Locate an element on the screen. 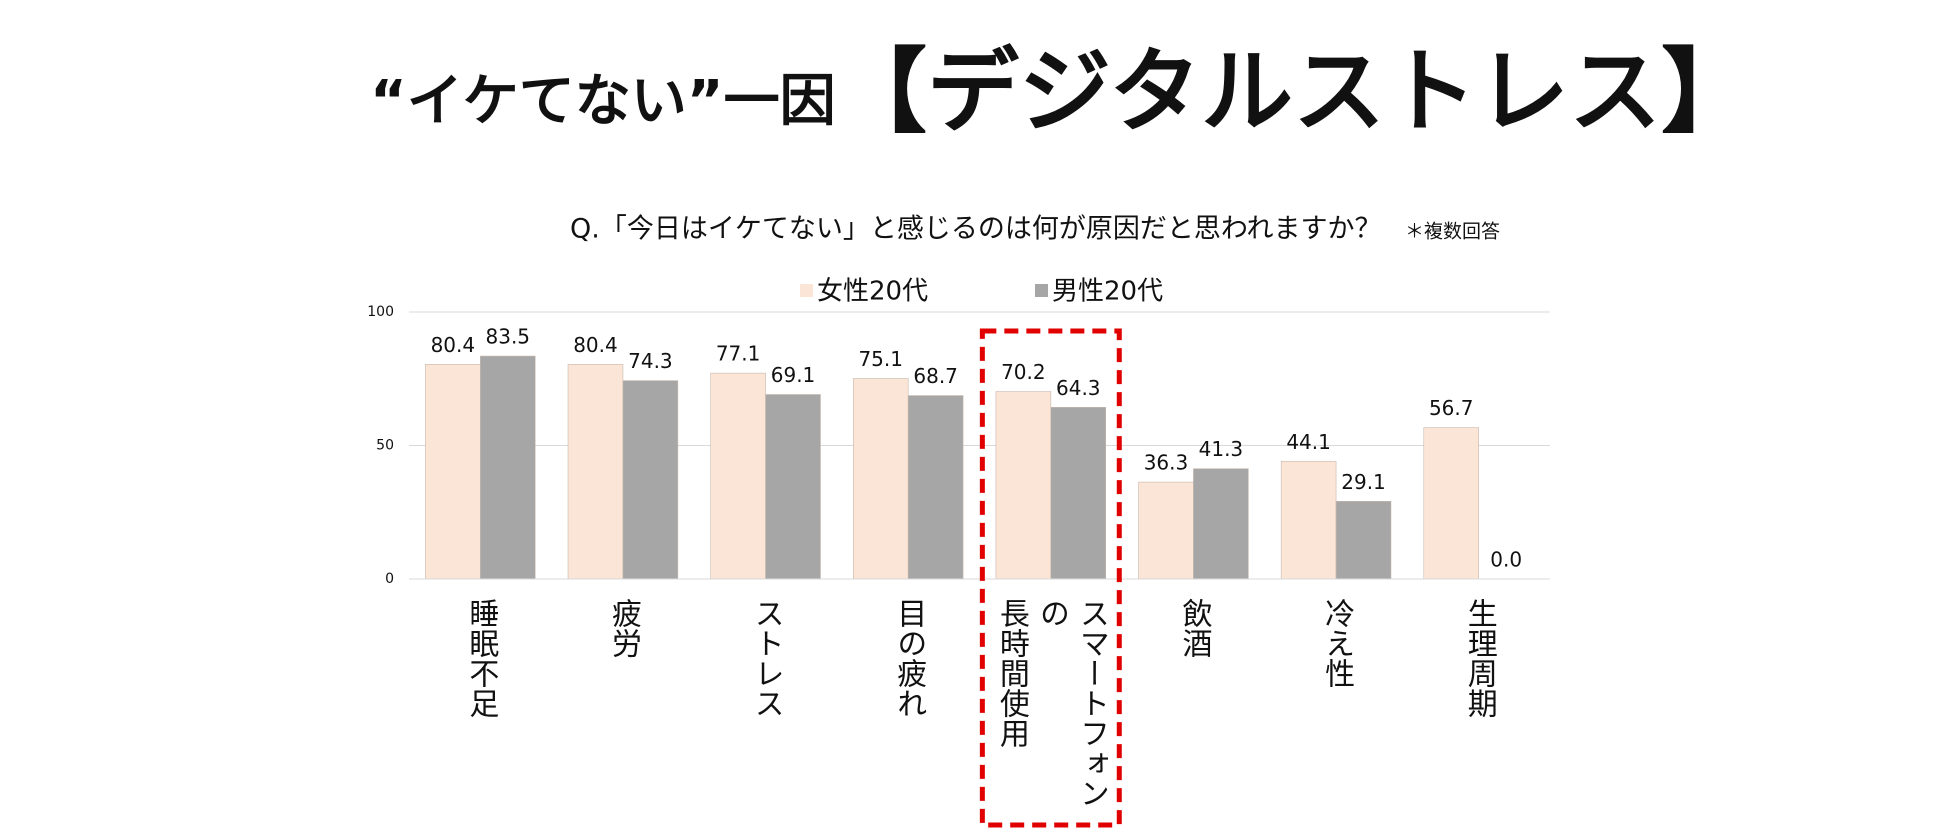 This screenshot has width=1950, height=837. x-tick-label: 冷え性 is located at coordinates (1337, 643).